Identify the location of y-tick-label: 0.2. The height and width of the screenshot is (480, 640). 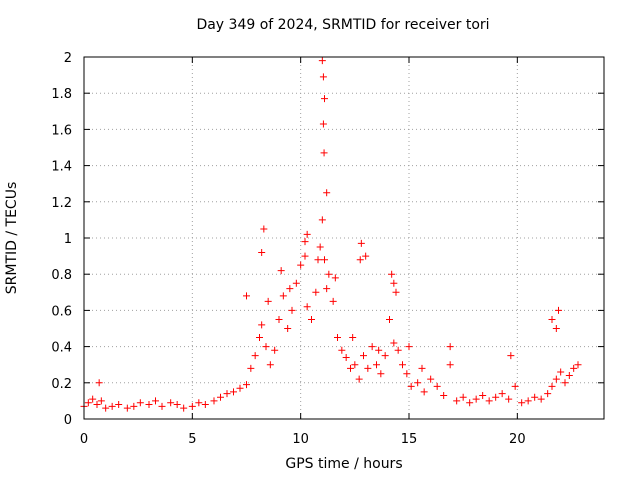
(61, 384).